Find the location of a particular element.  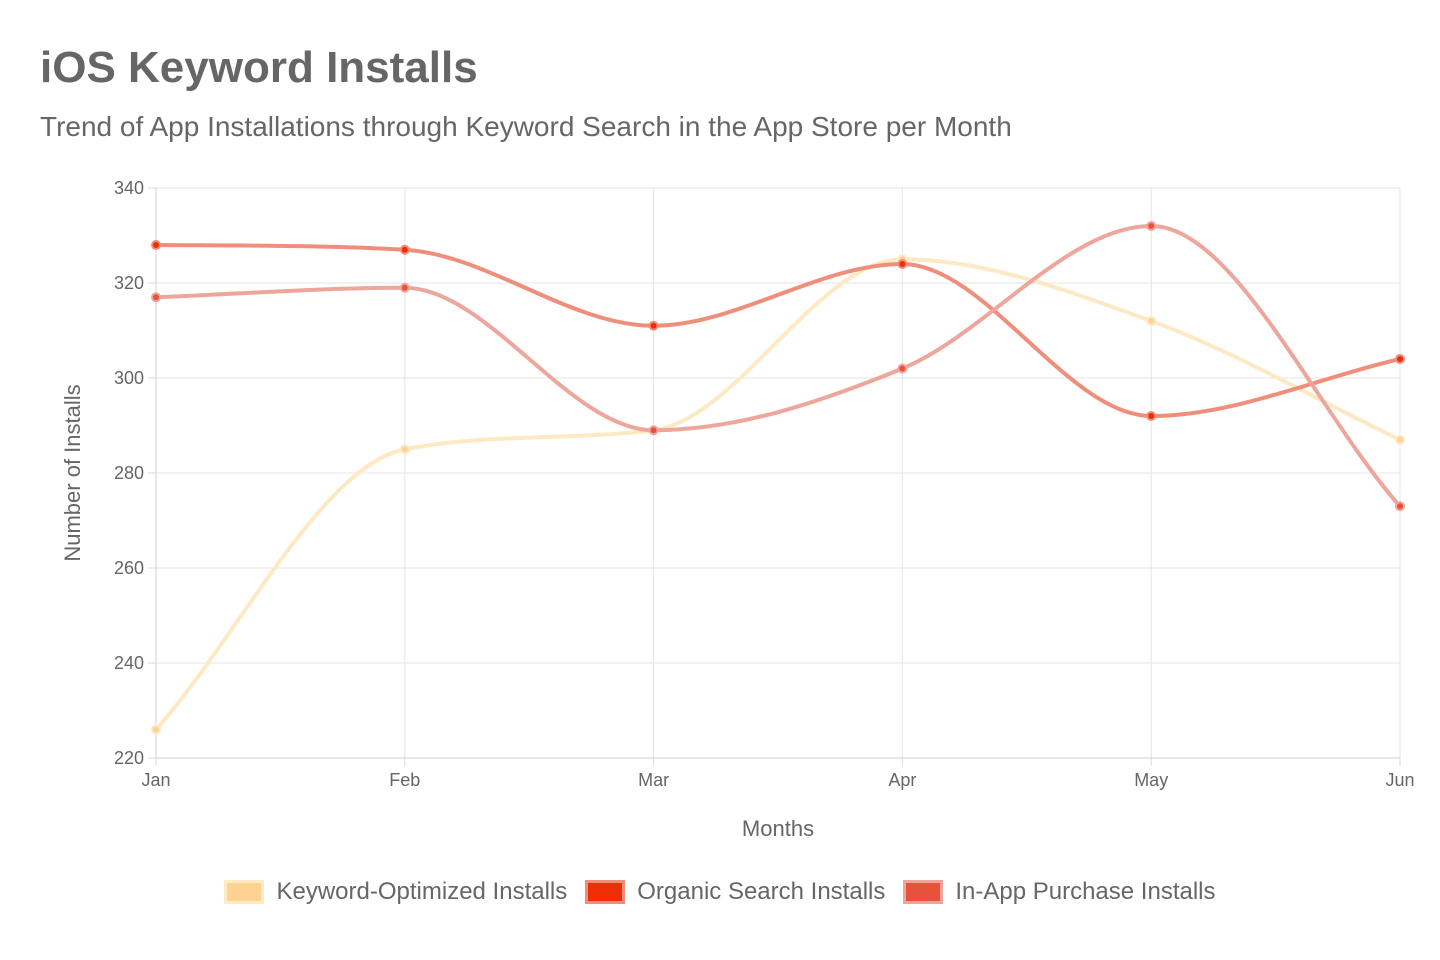

y-tick-label: 220 is located at coordinates (129, 758).